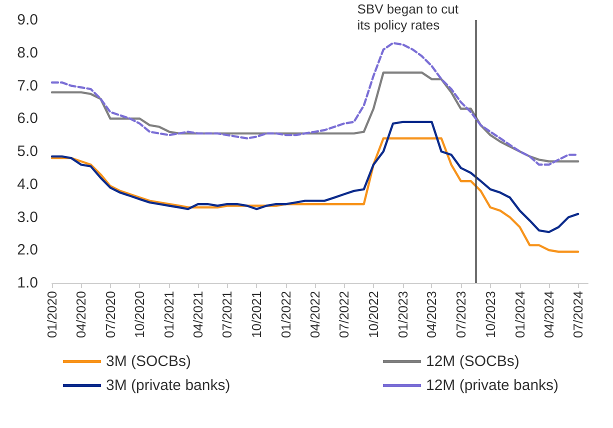  Describe the element at coordinates (490, 314) in the screenshot. I see `x-tick-label: 10/2023` at that location.